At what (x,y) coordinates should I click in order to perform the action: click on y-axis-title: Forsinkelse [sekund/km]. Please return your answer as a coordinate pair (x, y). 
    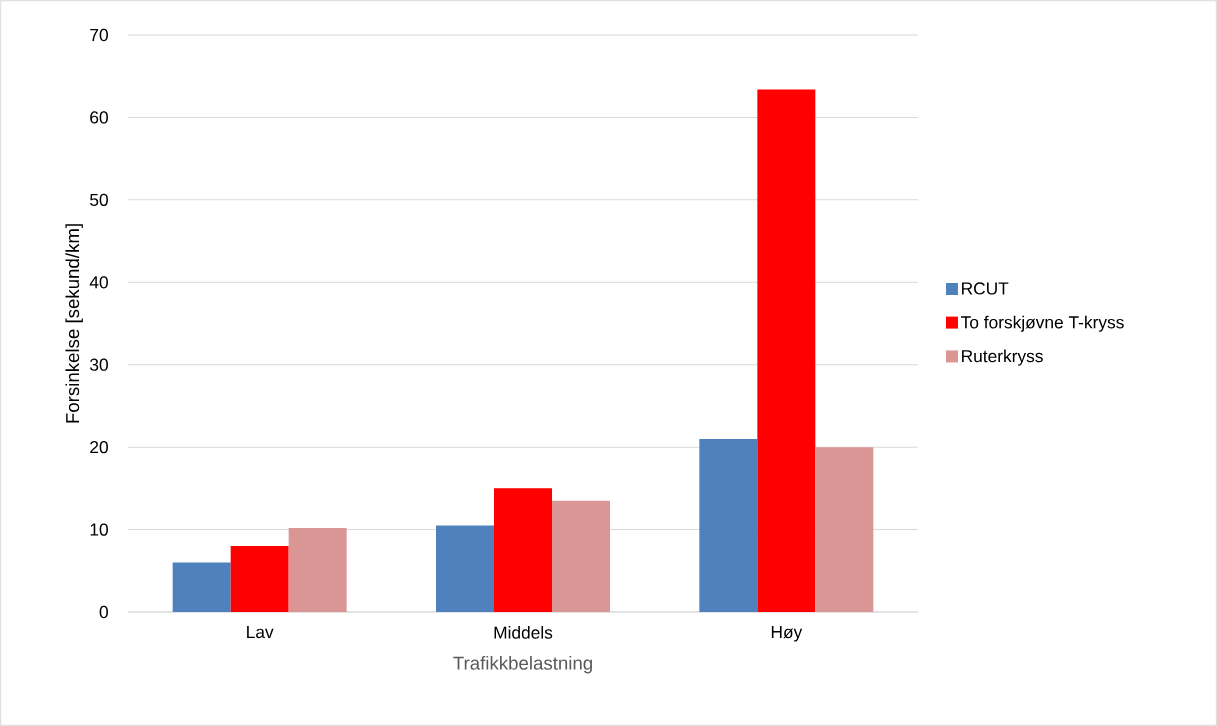
    Looking at the image, I should click on (74, 323).